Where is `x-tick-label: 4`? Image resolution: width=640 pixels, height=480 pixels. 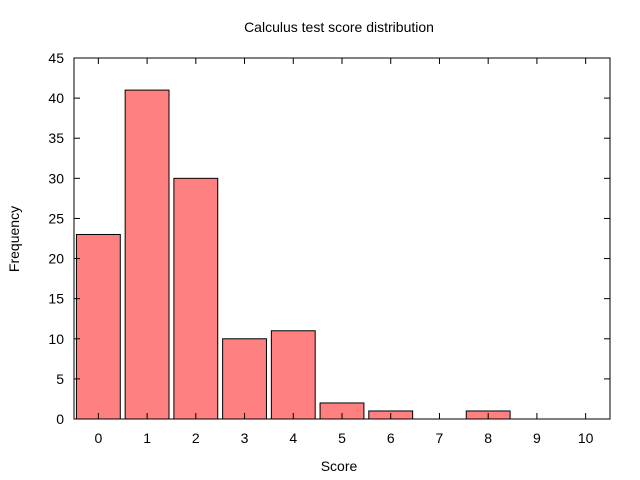 x-tick-label: 4 is located at coordinates (293, 438).